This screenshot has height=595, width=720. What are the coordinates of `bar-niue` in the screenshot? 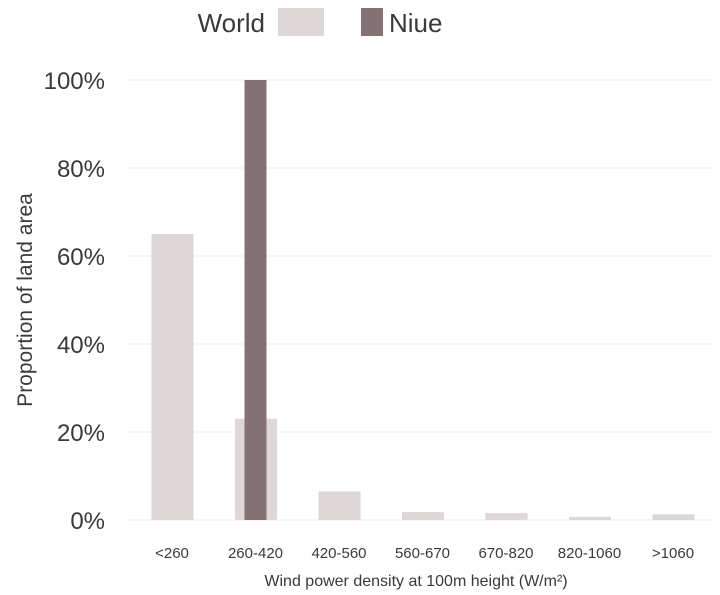 It's located at (255, 300).